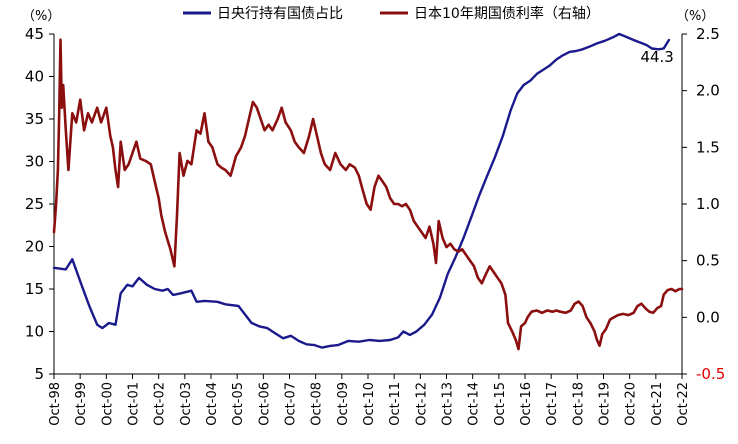 The height and width of the screenshot is (444, 738). Describe the element at coordinates (708, 34) in the screenshot. I see `right-tick-label: 2.5` at that location.